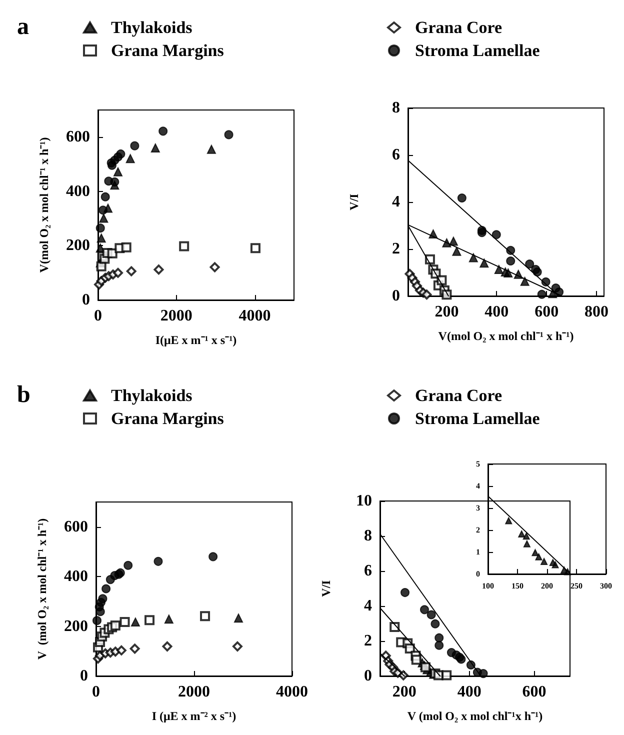 Image resolution: width=624 pixels, height=735 pixels. Describe the element at coordinates (364, 501) in the screenshot. I see `y-tick-label: 10` at that location.